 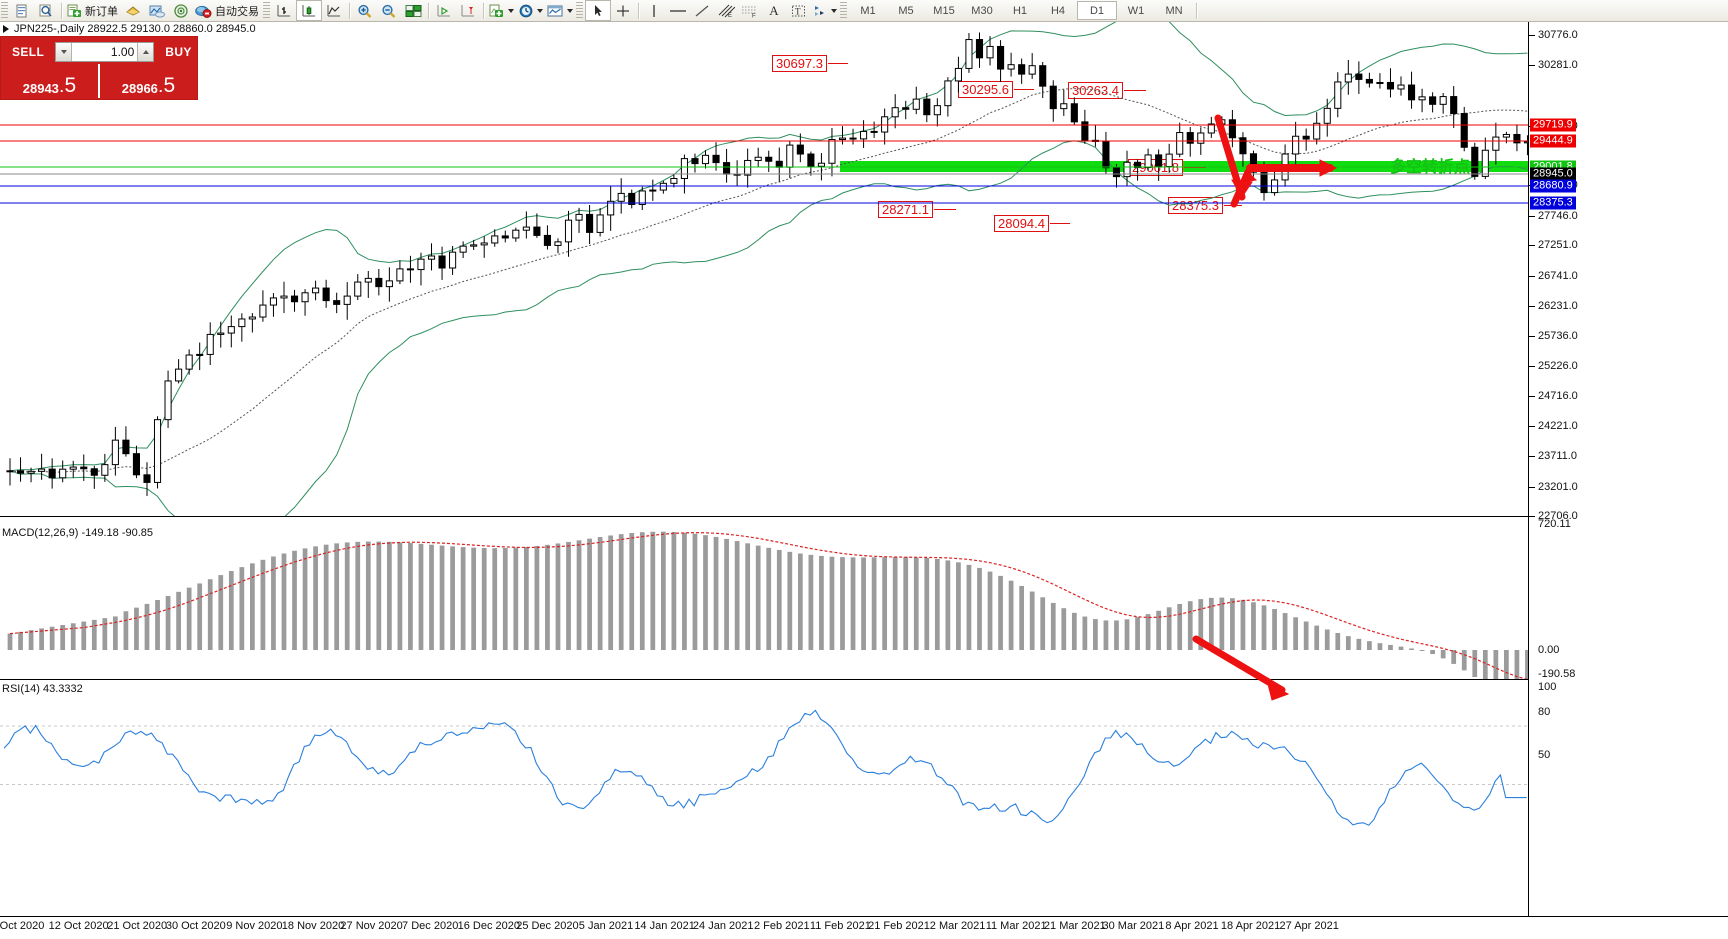 I want to click on expert-advisor-icon, so click(x=133, y=10).